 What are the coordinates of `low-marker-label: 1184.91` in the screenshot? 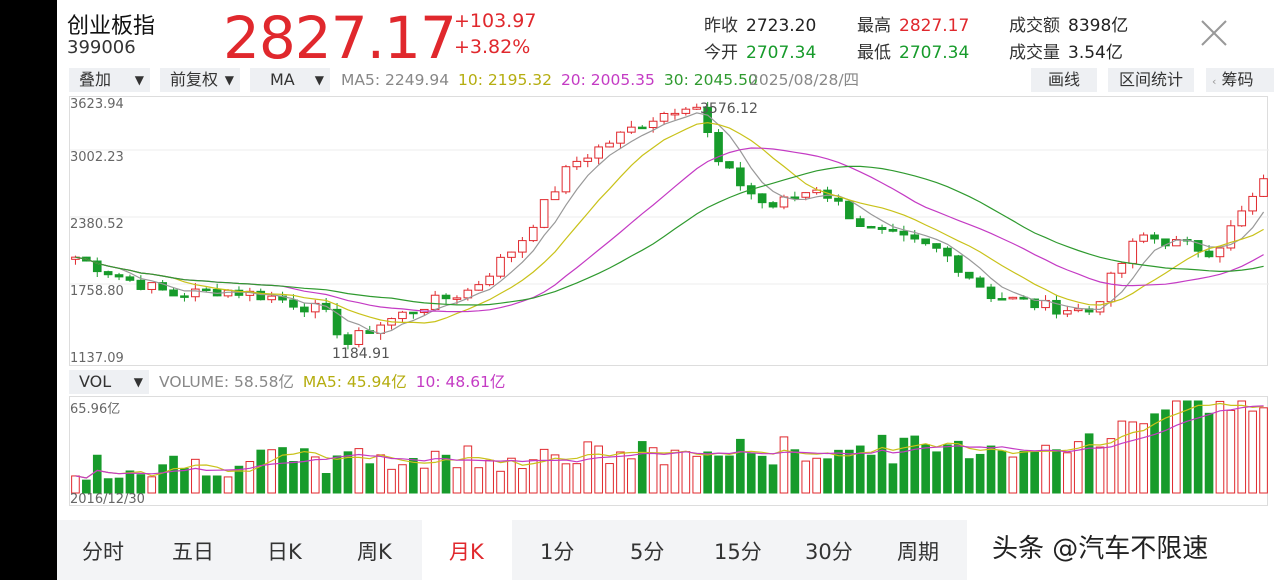 It's located at (361, 354).